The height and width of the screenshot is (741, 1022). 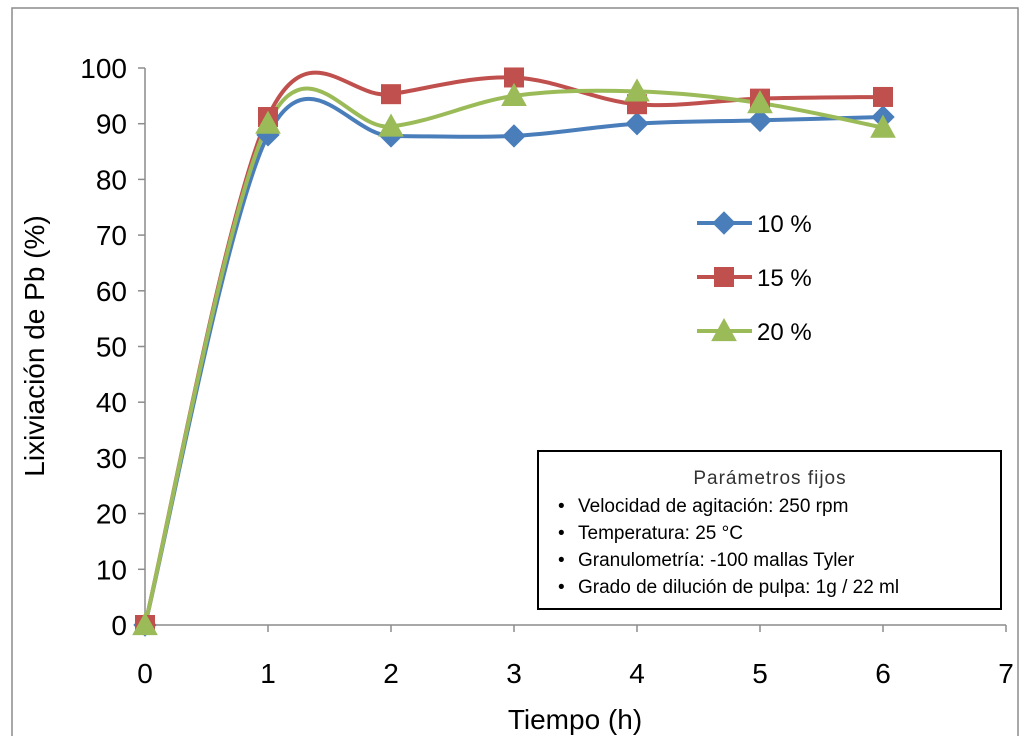 I want to click on x-tick-label: 5, so click(x=760, y=673).